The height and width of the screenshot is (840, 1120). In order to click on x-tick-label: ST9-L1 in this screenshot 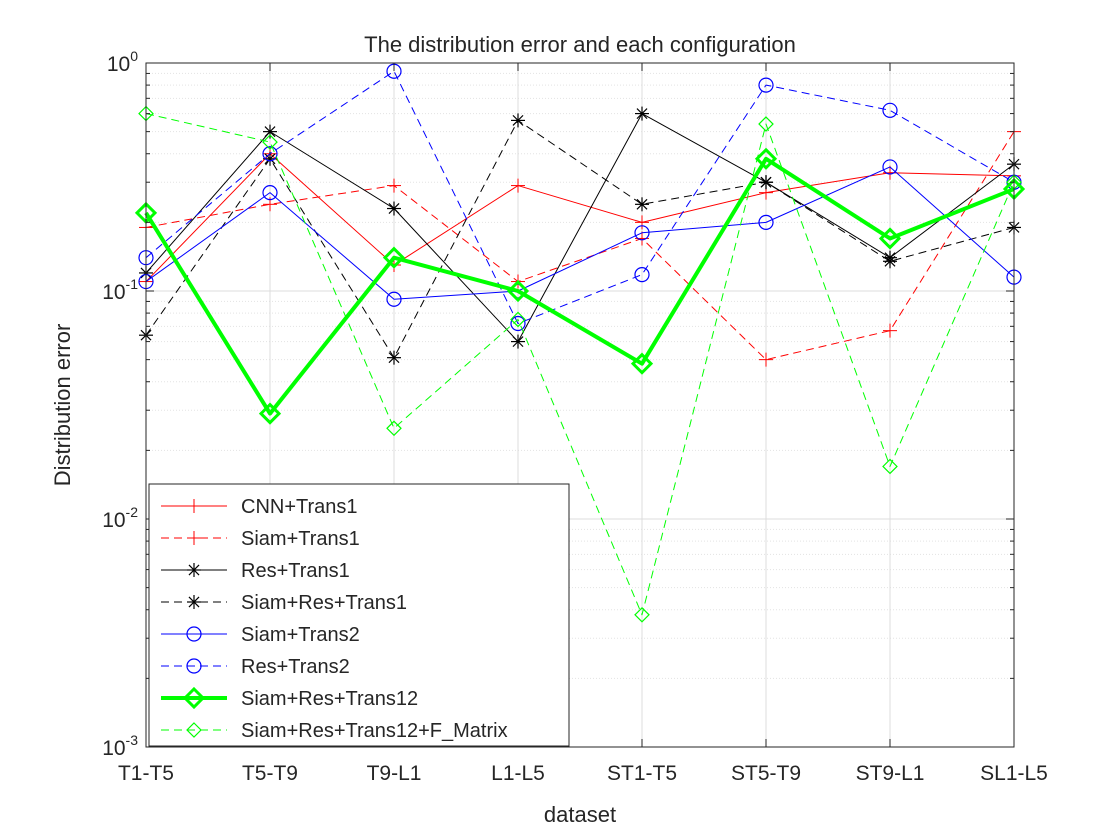, I will do `click(890, 773)`.